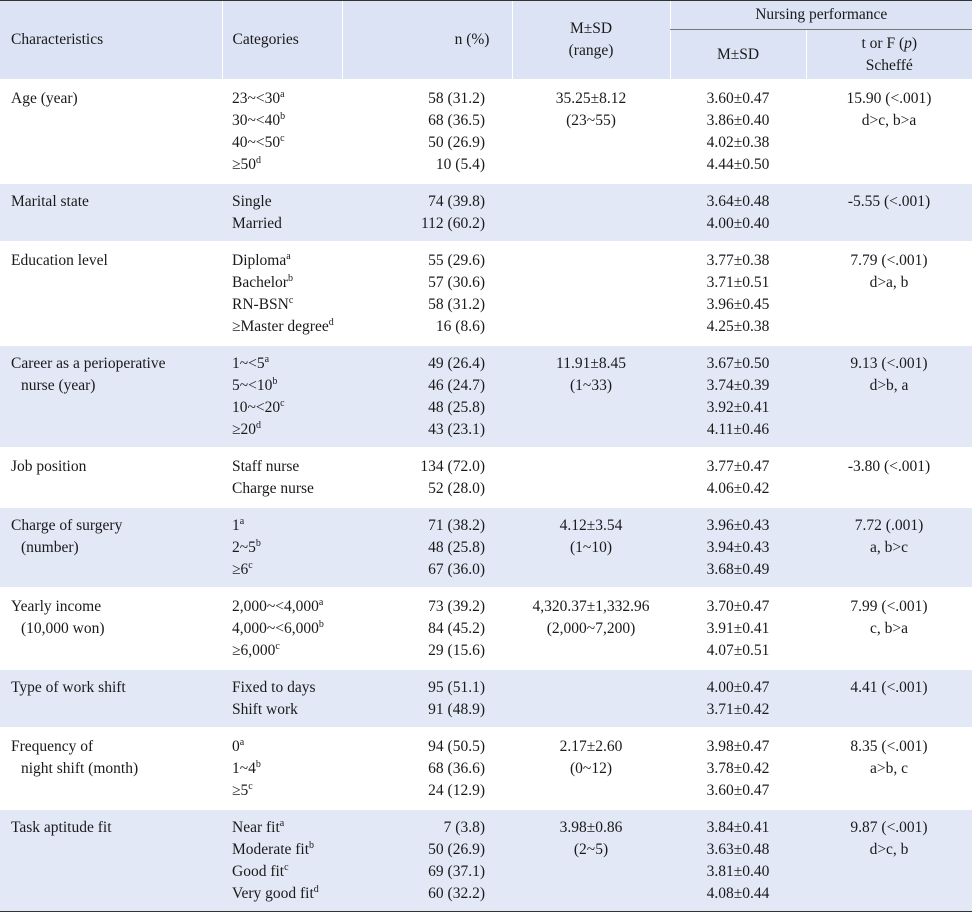  What do you see at coordinates (889, 606) in the screenshot?
I see `test-value: 7.99 (<.001)` at bounding box center [889, 606].